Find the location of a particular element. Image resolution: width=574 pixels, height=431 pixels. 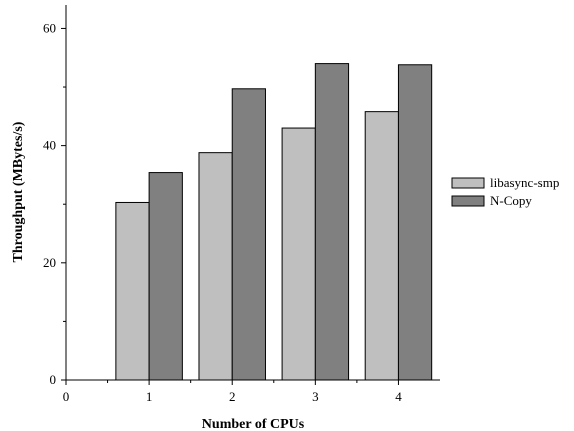

legend-label: libasync-smp is located at coordinates (524, 182).